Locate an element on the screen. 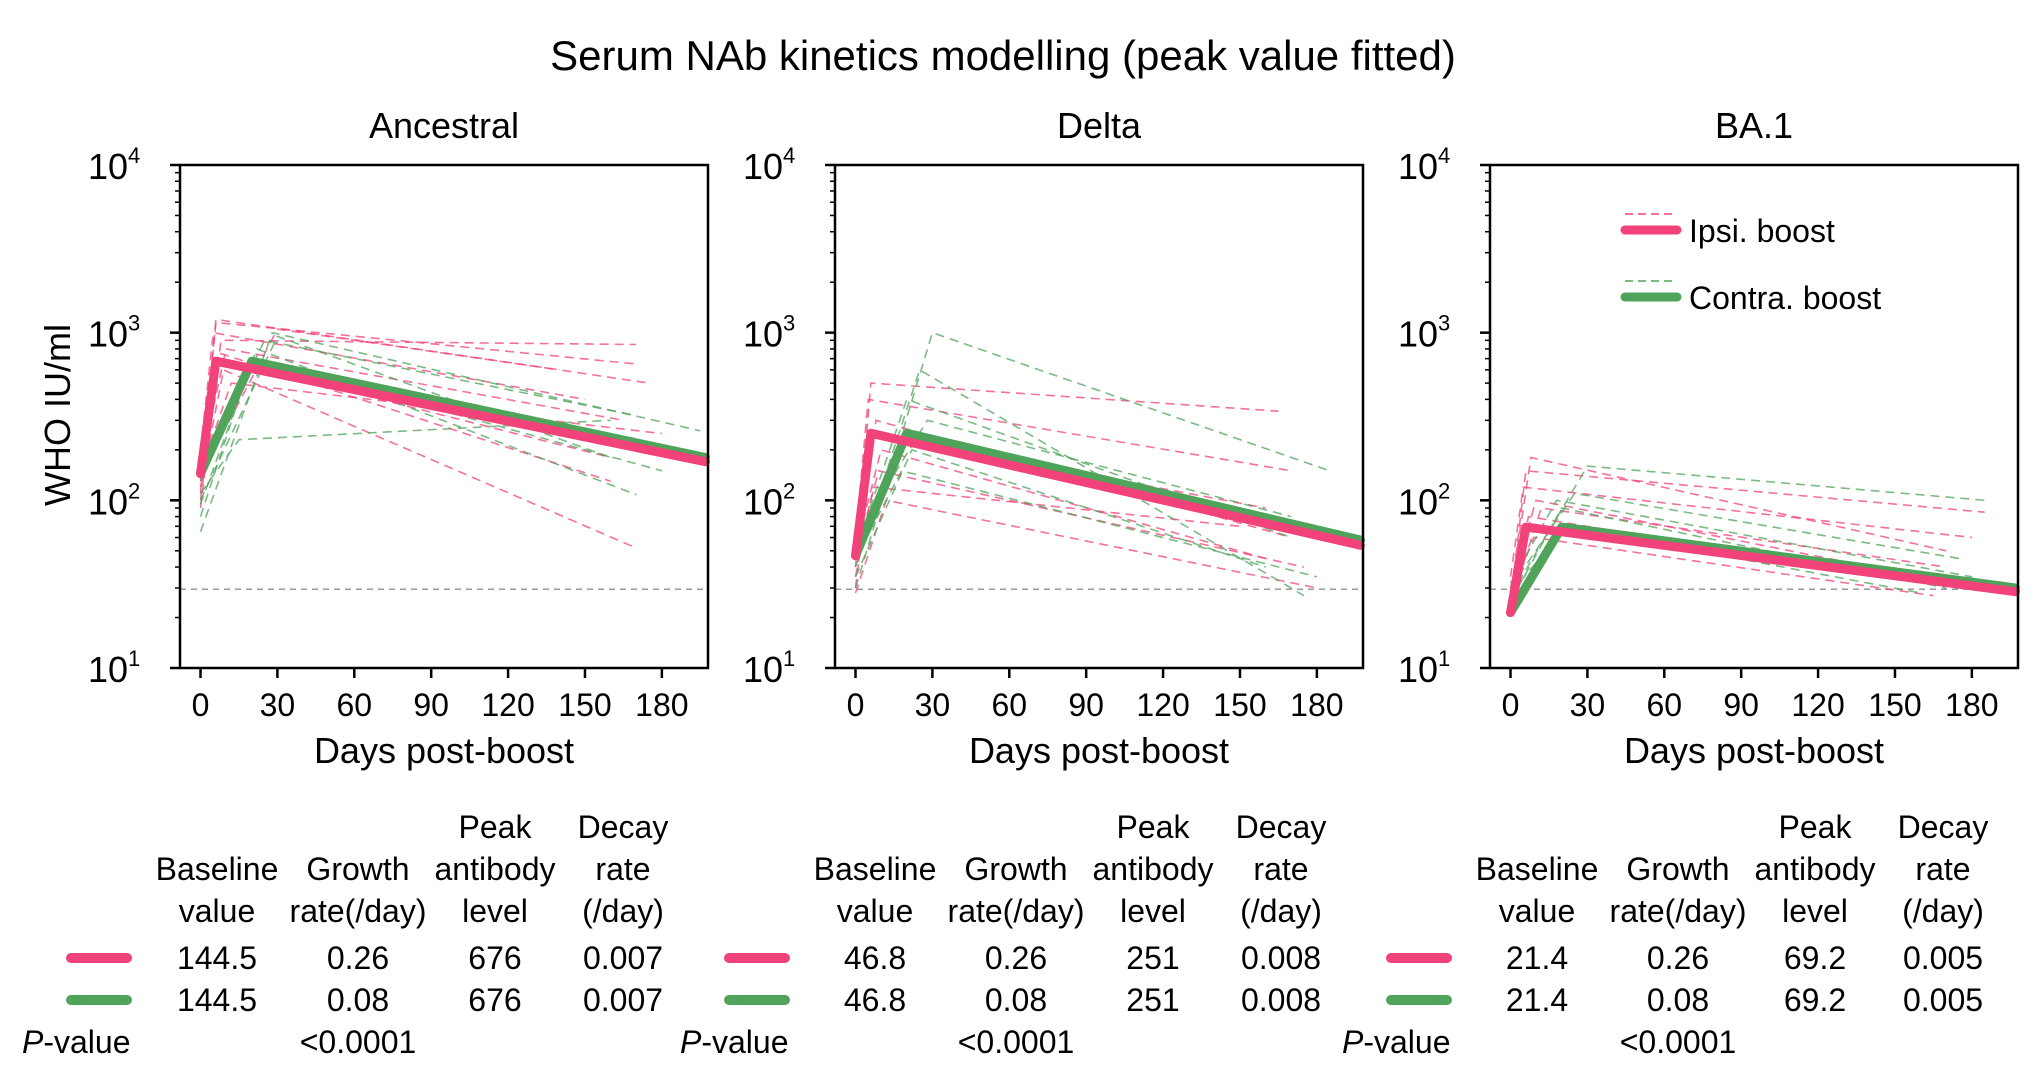  y-tick-label: 10³ is located at coordinates (114, 333).